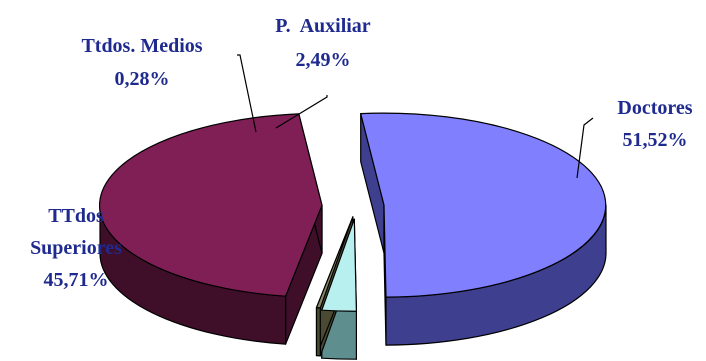 The height and width of the screenshot is (361, 706). Describe the element at coordinates (339, 265) in the screenshot. I see `slice-p-auxiliar` at that location.